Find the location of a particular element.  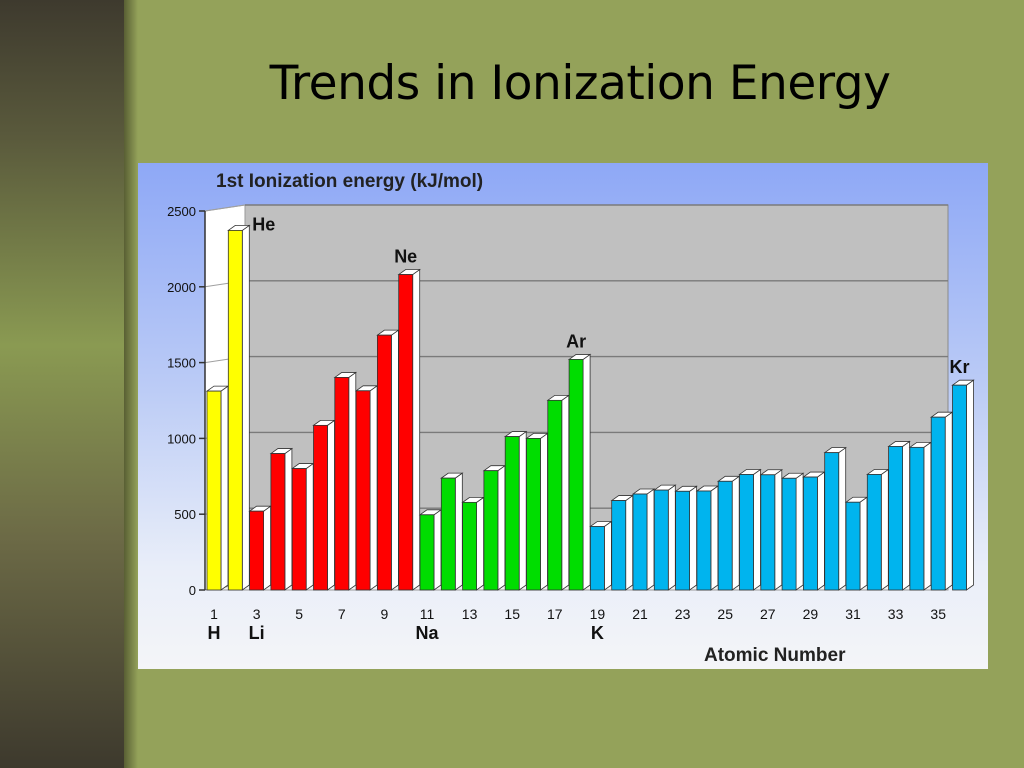

bar-z16 is located at coordinates (533, 514).